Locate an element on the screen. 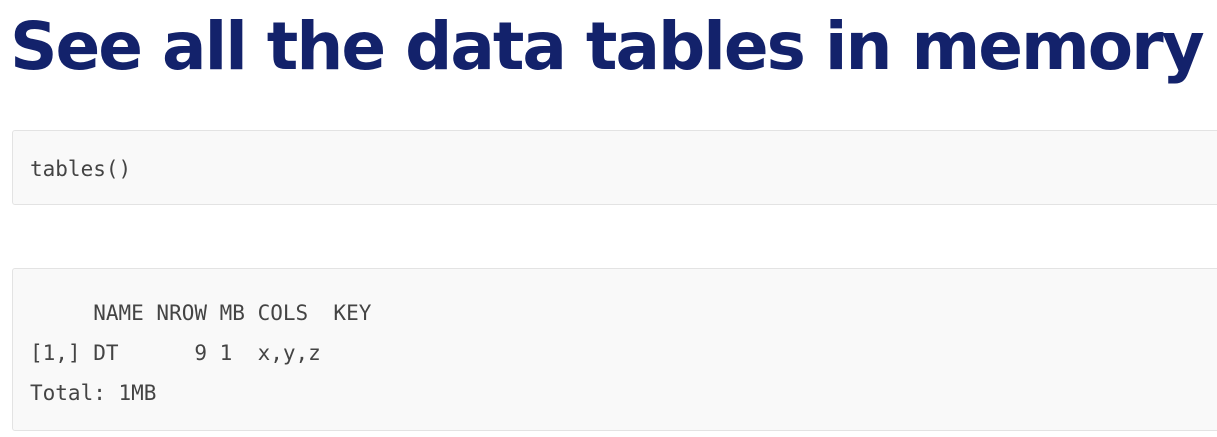 The width and height of the screenshot is (1217, 437). output-total-line: Total: 1MB is located at coordinates (93, 393).